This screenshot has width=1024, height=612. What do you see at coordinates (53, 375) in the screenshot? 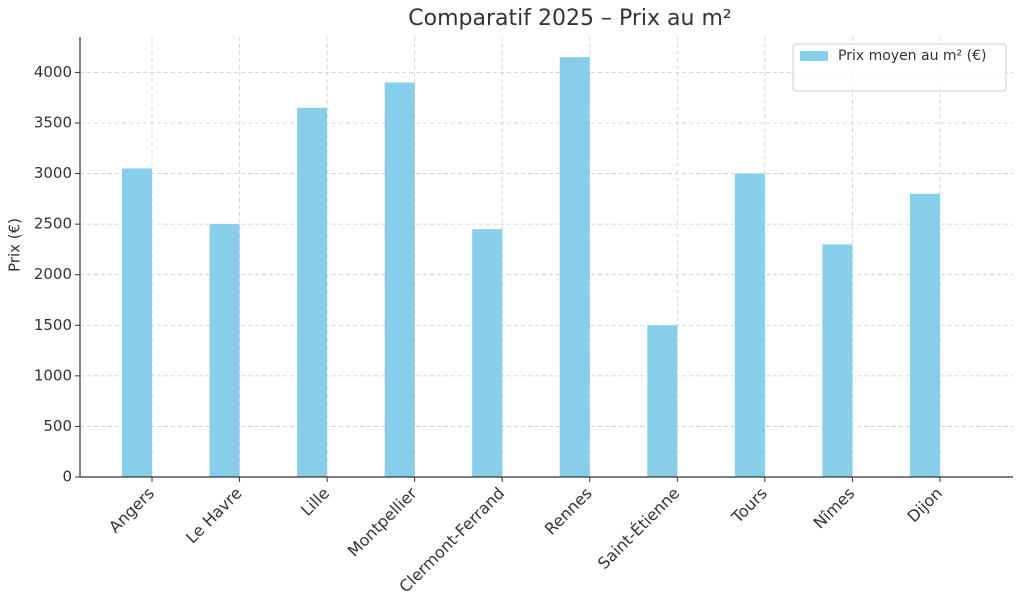
I see `y-tick-label: 1000` at bounding box center [53, 375].